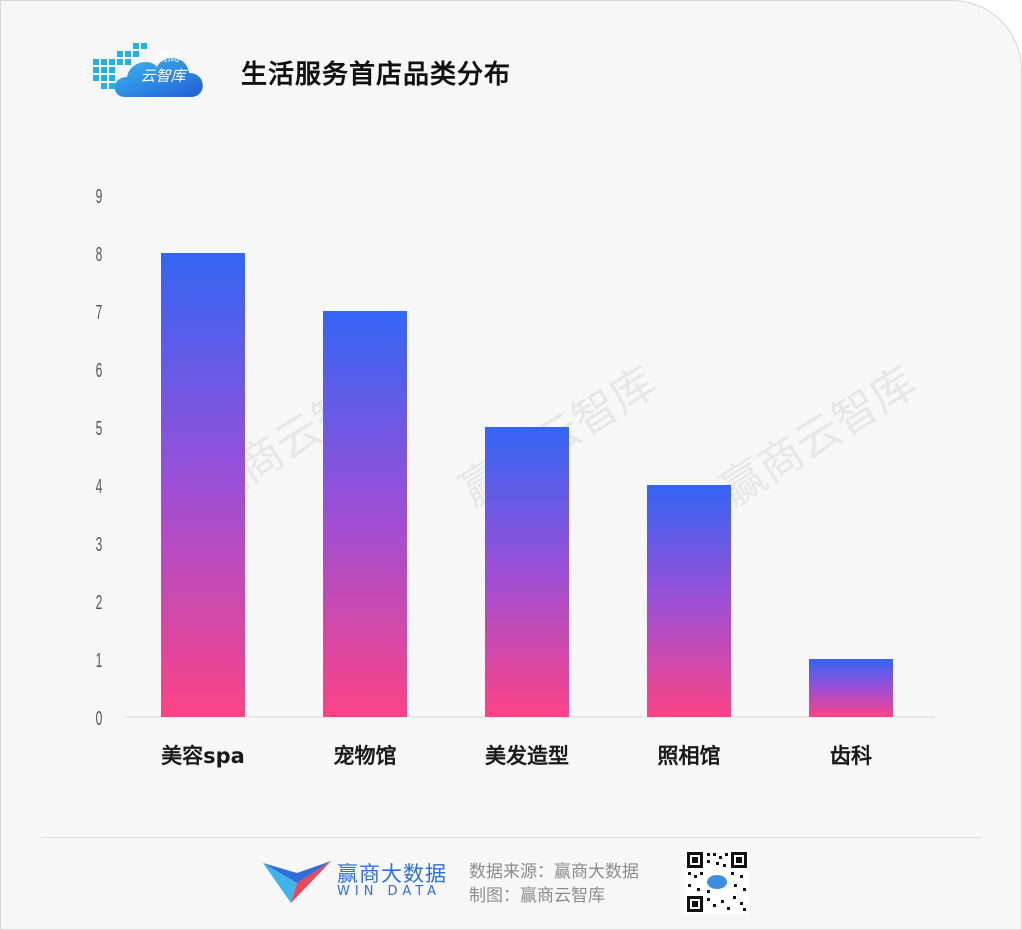  What do you see at coordinates (99, 661) in the screenshot?
I see `y-tick-label: 1` at bounding box center [99, 661].